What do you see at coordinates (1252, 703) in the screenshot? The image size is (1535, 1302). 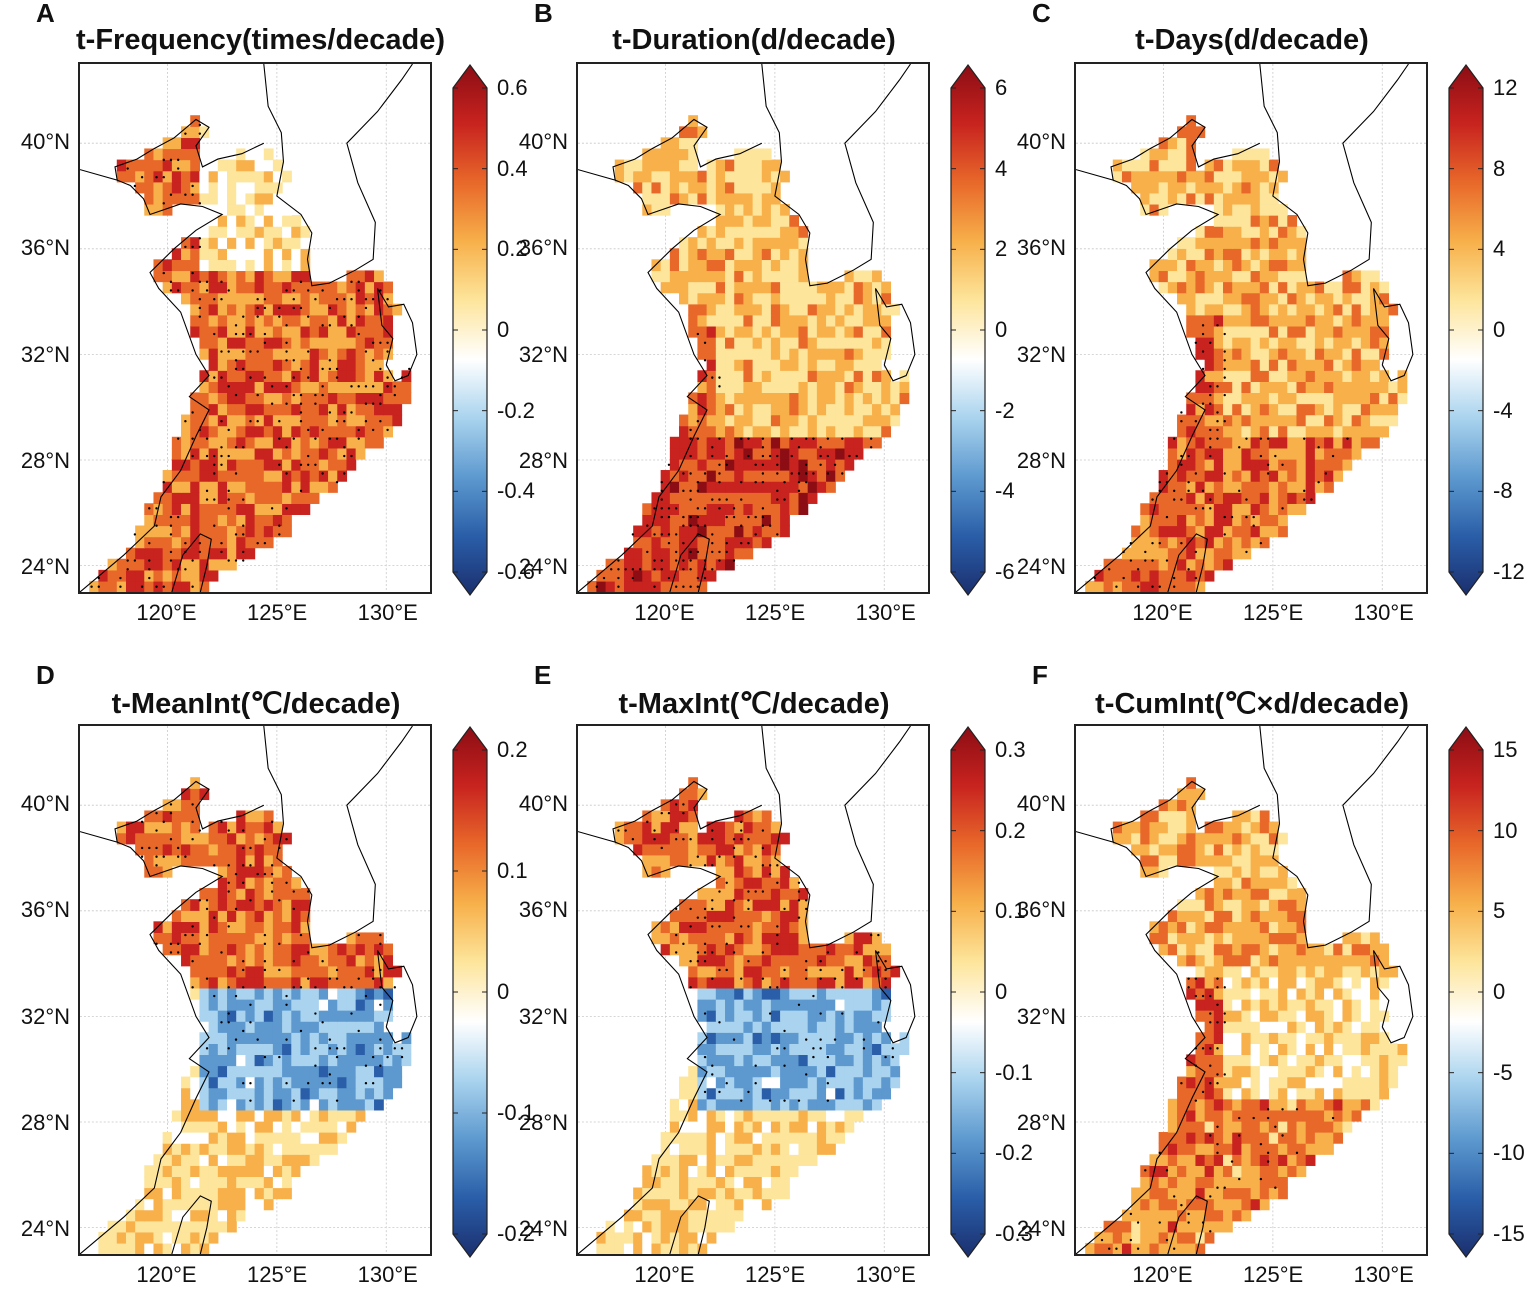 I see `panel-title: t-CumInt(℃×d/decade)` at bounding box center [1252, 703].